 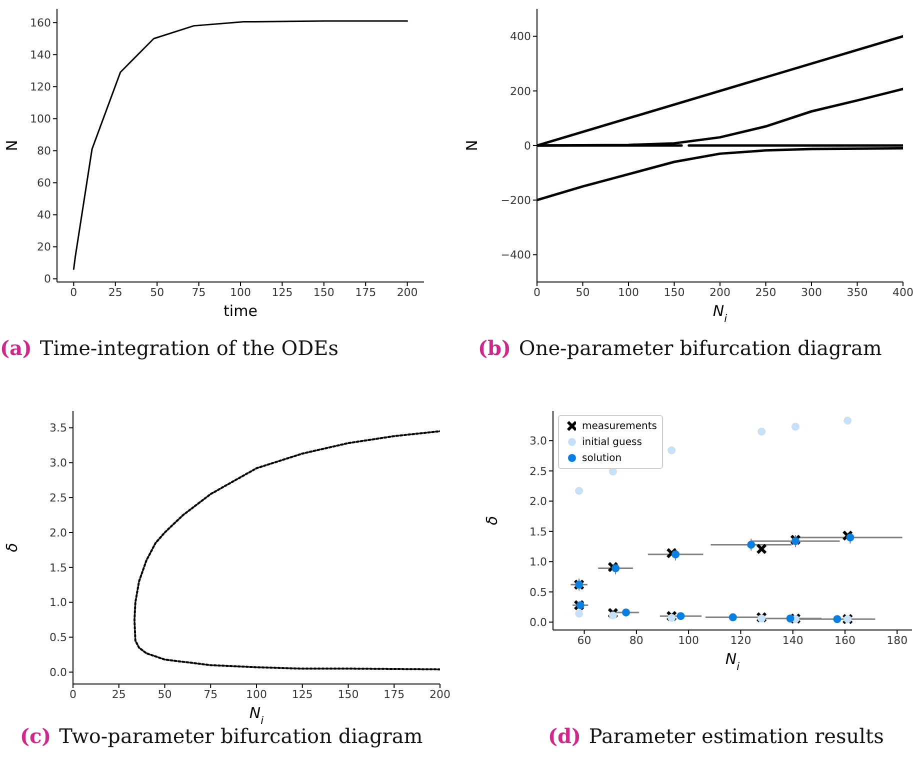 I want to click on y-tick-label: −200, so click(x=515, y=201).